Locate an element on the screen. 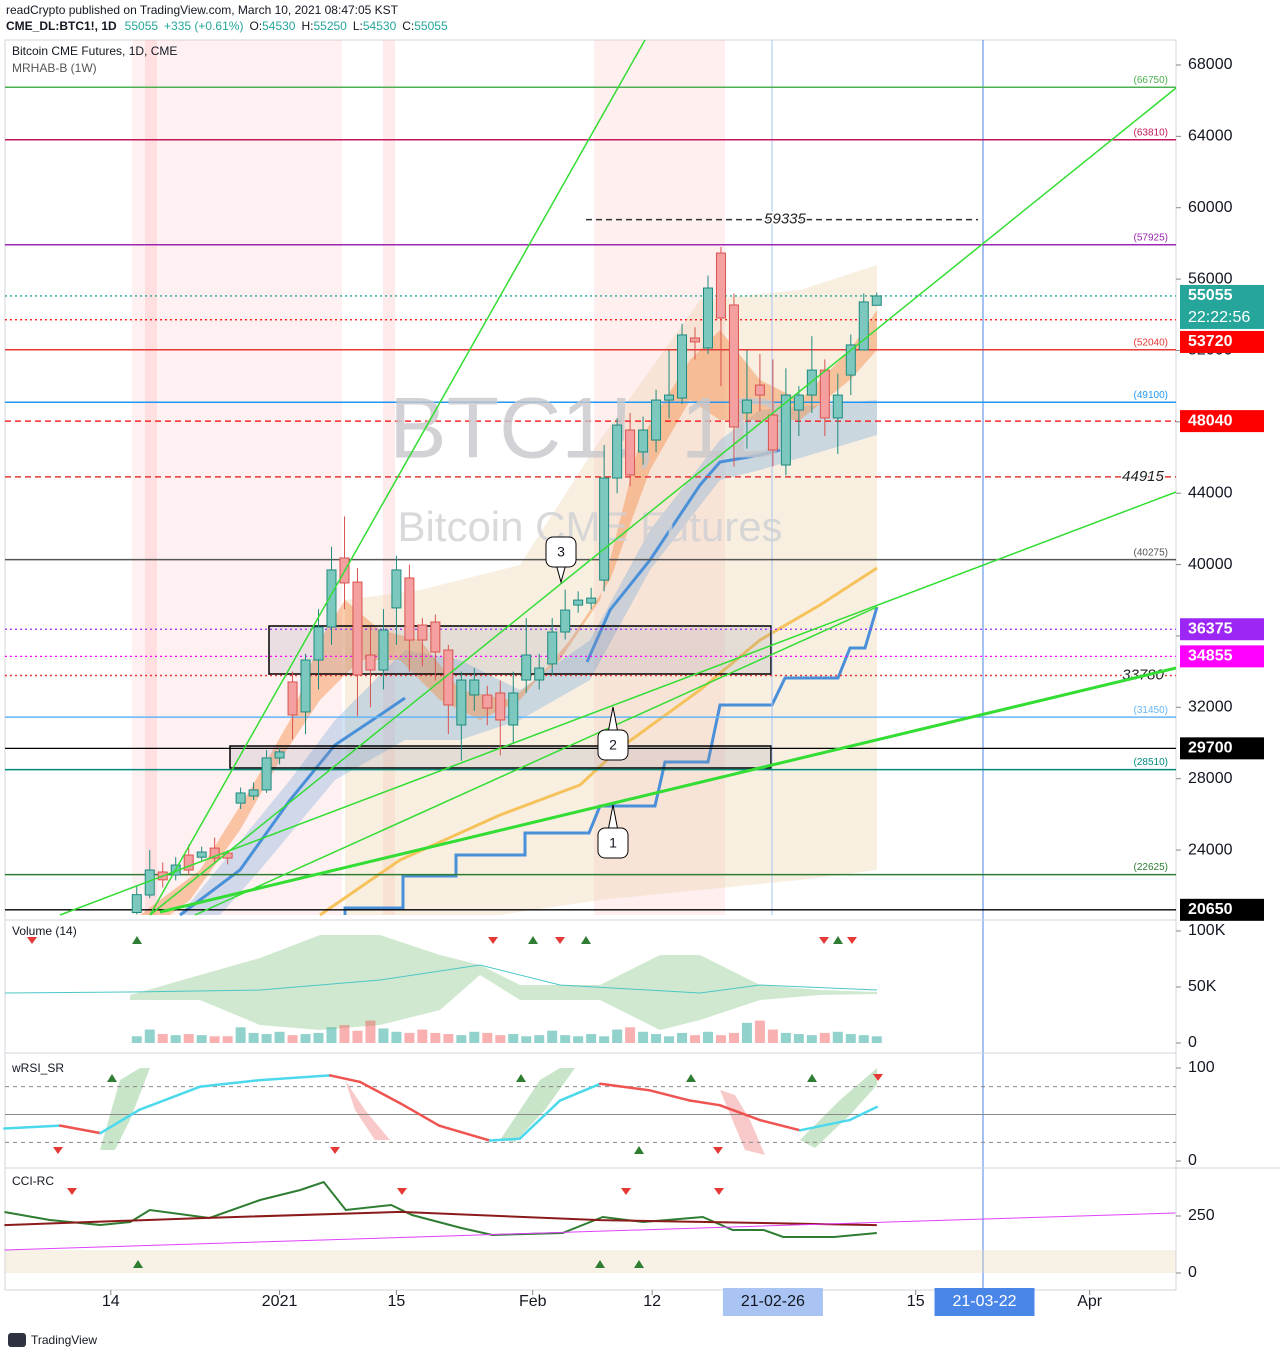 The height and width of the screenshot is (1358, 1280). range-box is located at coordinates (520, 650).